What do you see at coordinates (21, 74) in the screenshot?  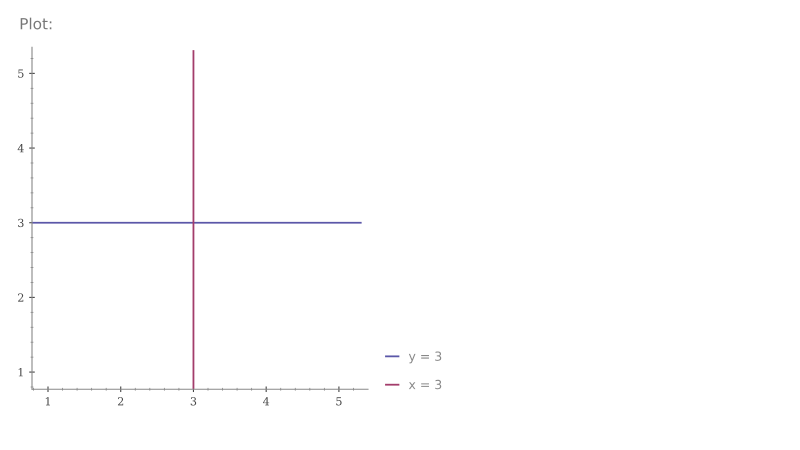 I see `y-tick-label: 5` at bounding box center [21, 74].